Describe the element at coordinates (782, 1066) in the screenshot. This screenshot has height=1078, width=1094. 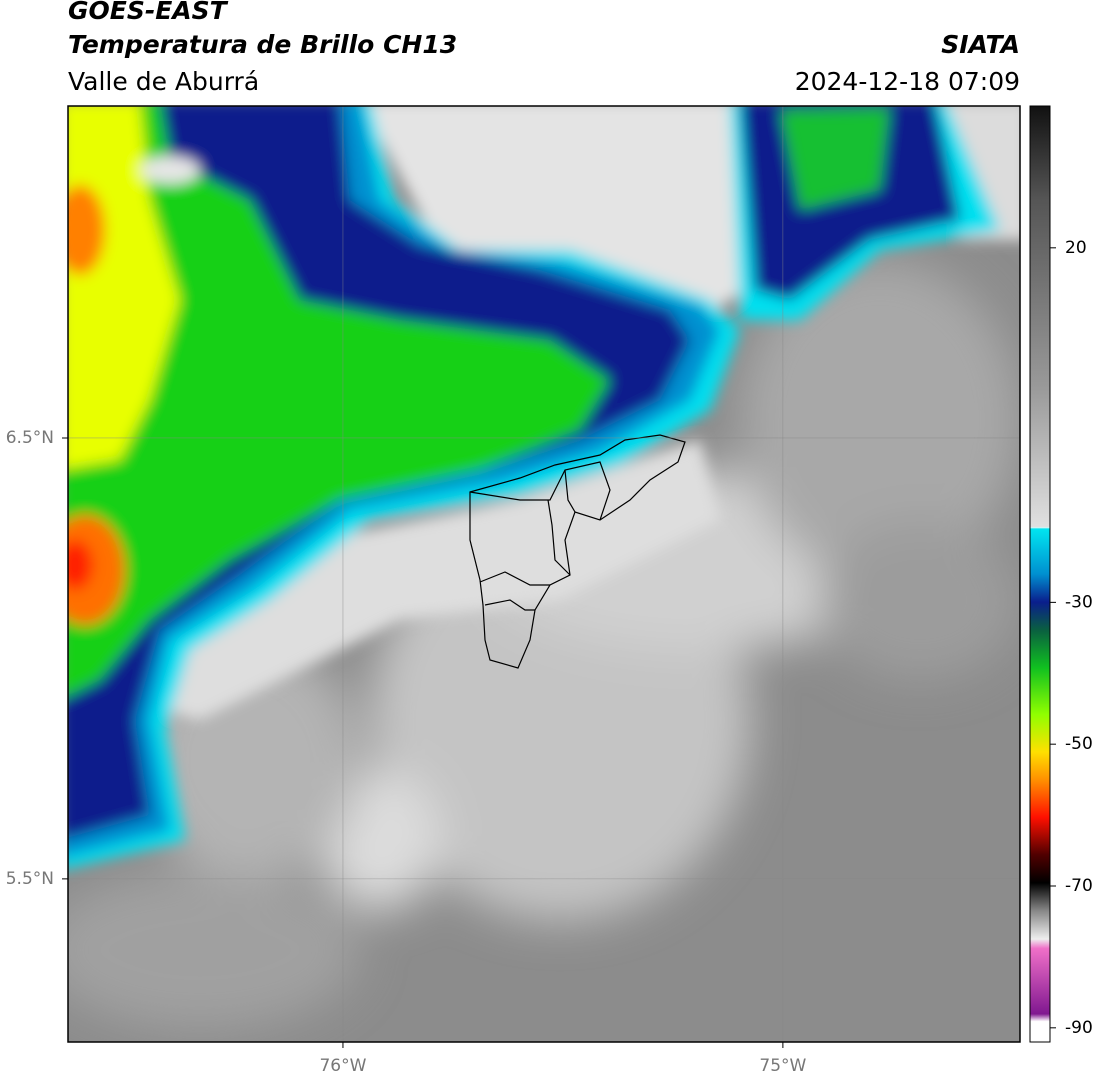
I see `x-tick-label: 75°W` at that location.